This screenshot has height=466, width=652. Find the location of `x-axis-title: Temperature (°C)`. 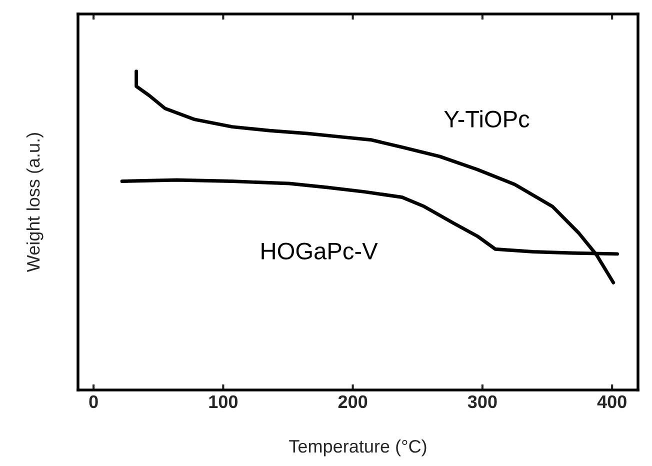

x-axis-title: Temperature (°C) is located at coordinates (357, 447).